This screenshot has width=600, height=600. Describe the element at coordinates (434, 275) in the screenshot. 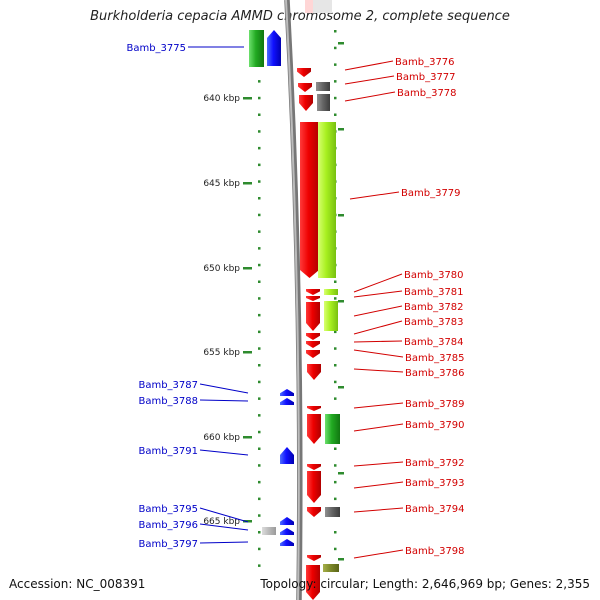

I see `gene-label: Bamb_3780` at that location.